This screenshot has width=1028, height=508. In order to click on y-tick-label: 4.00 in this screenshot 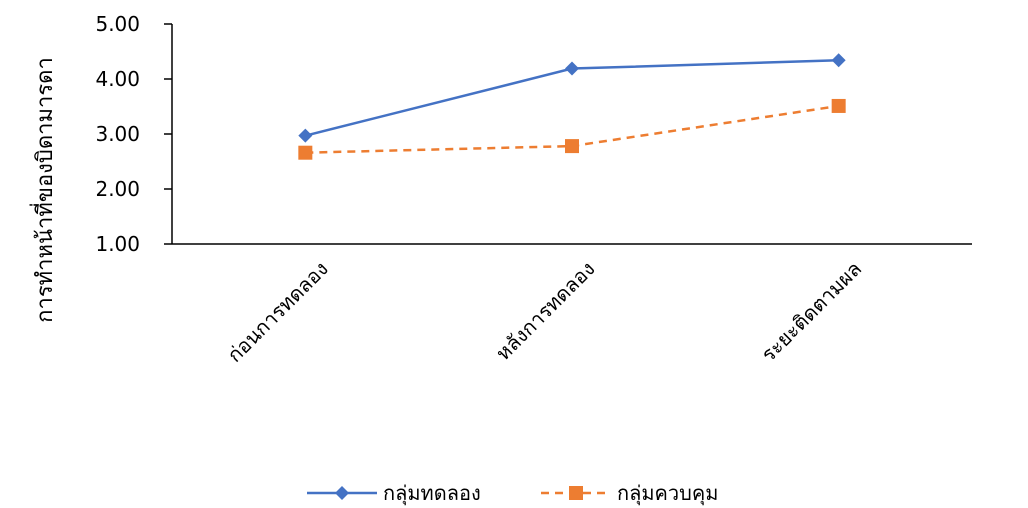, I will do `click(117, 79)`.